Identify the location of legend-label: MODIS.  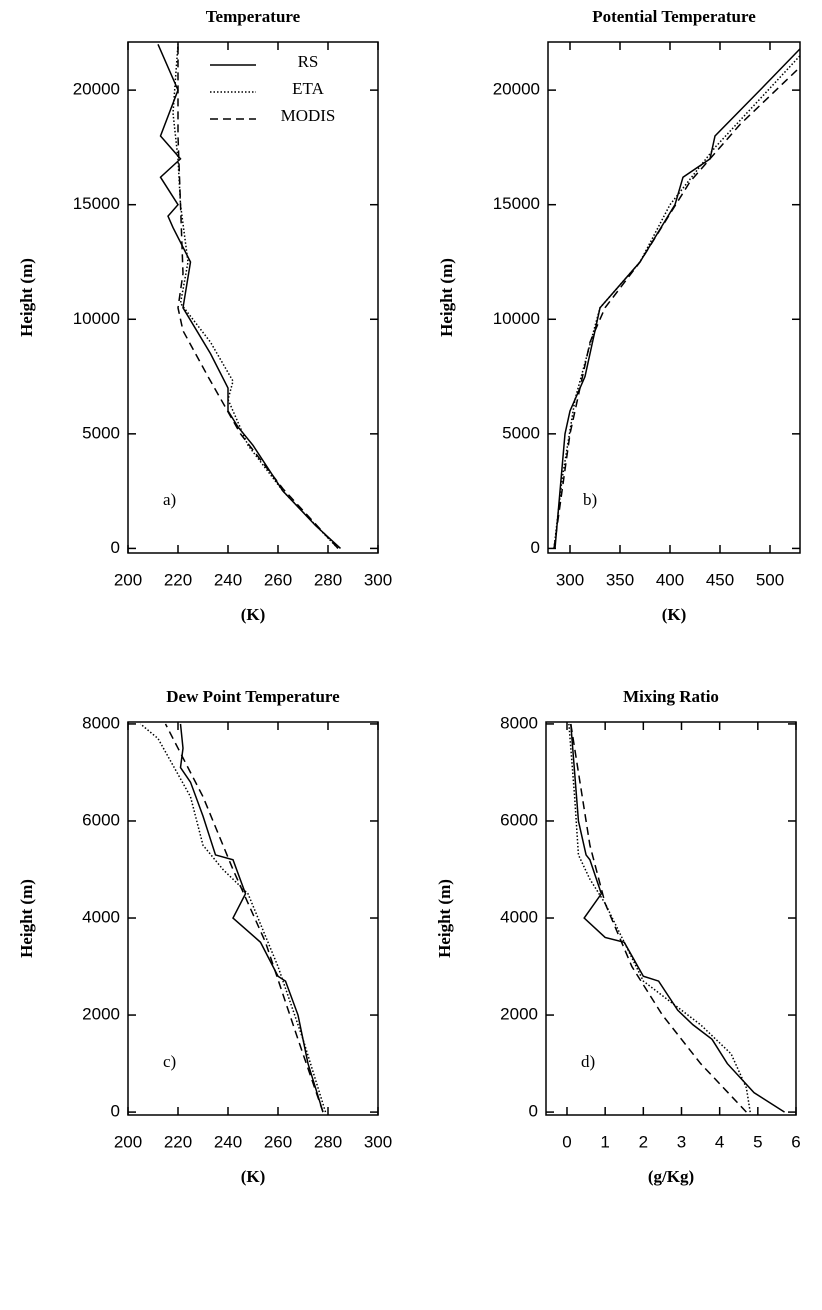
(308, 115).